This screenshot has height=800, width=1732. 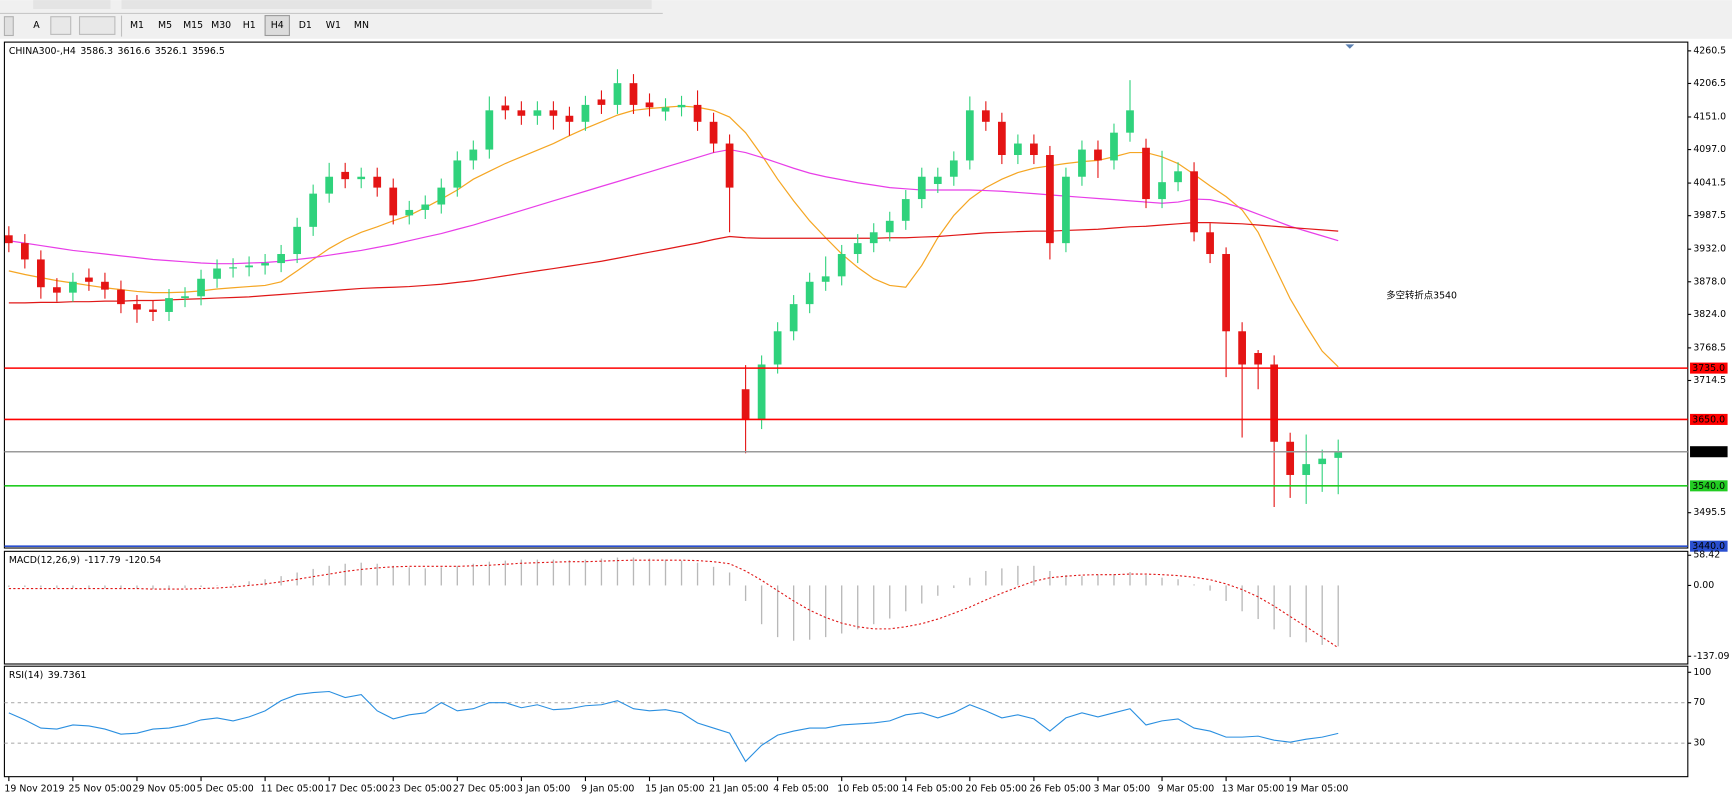 I want to click on timeframe-button: H1, so click(x=249, y=25).